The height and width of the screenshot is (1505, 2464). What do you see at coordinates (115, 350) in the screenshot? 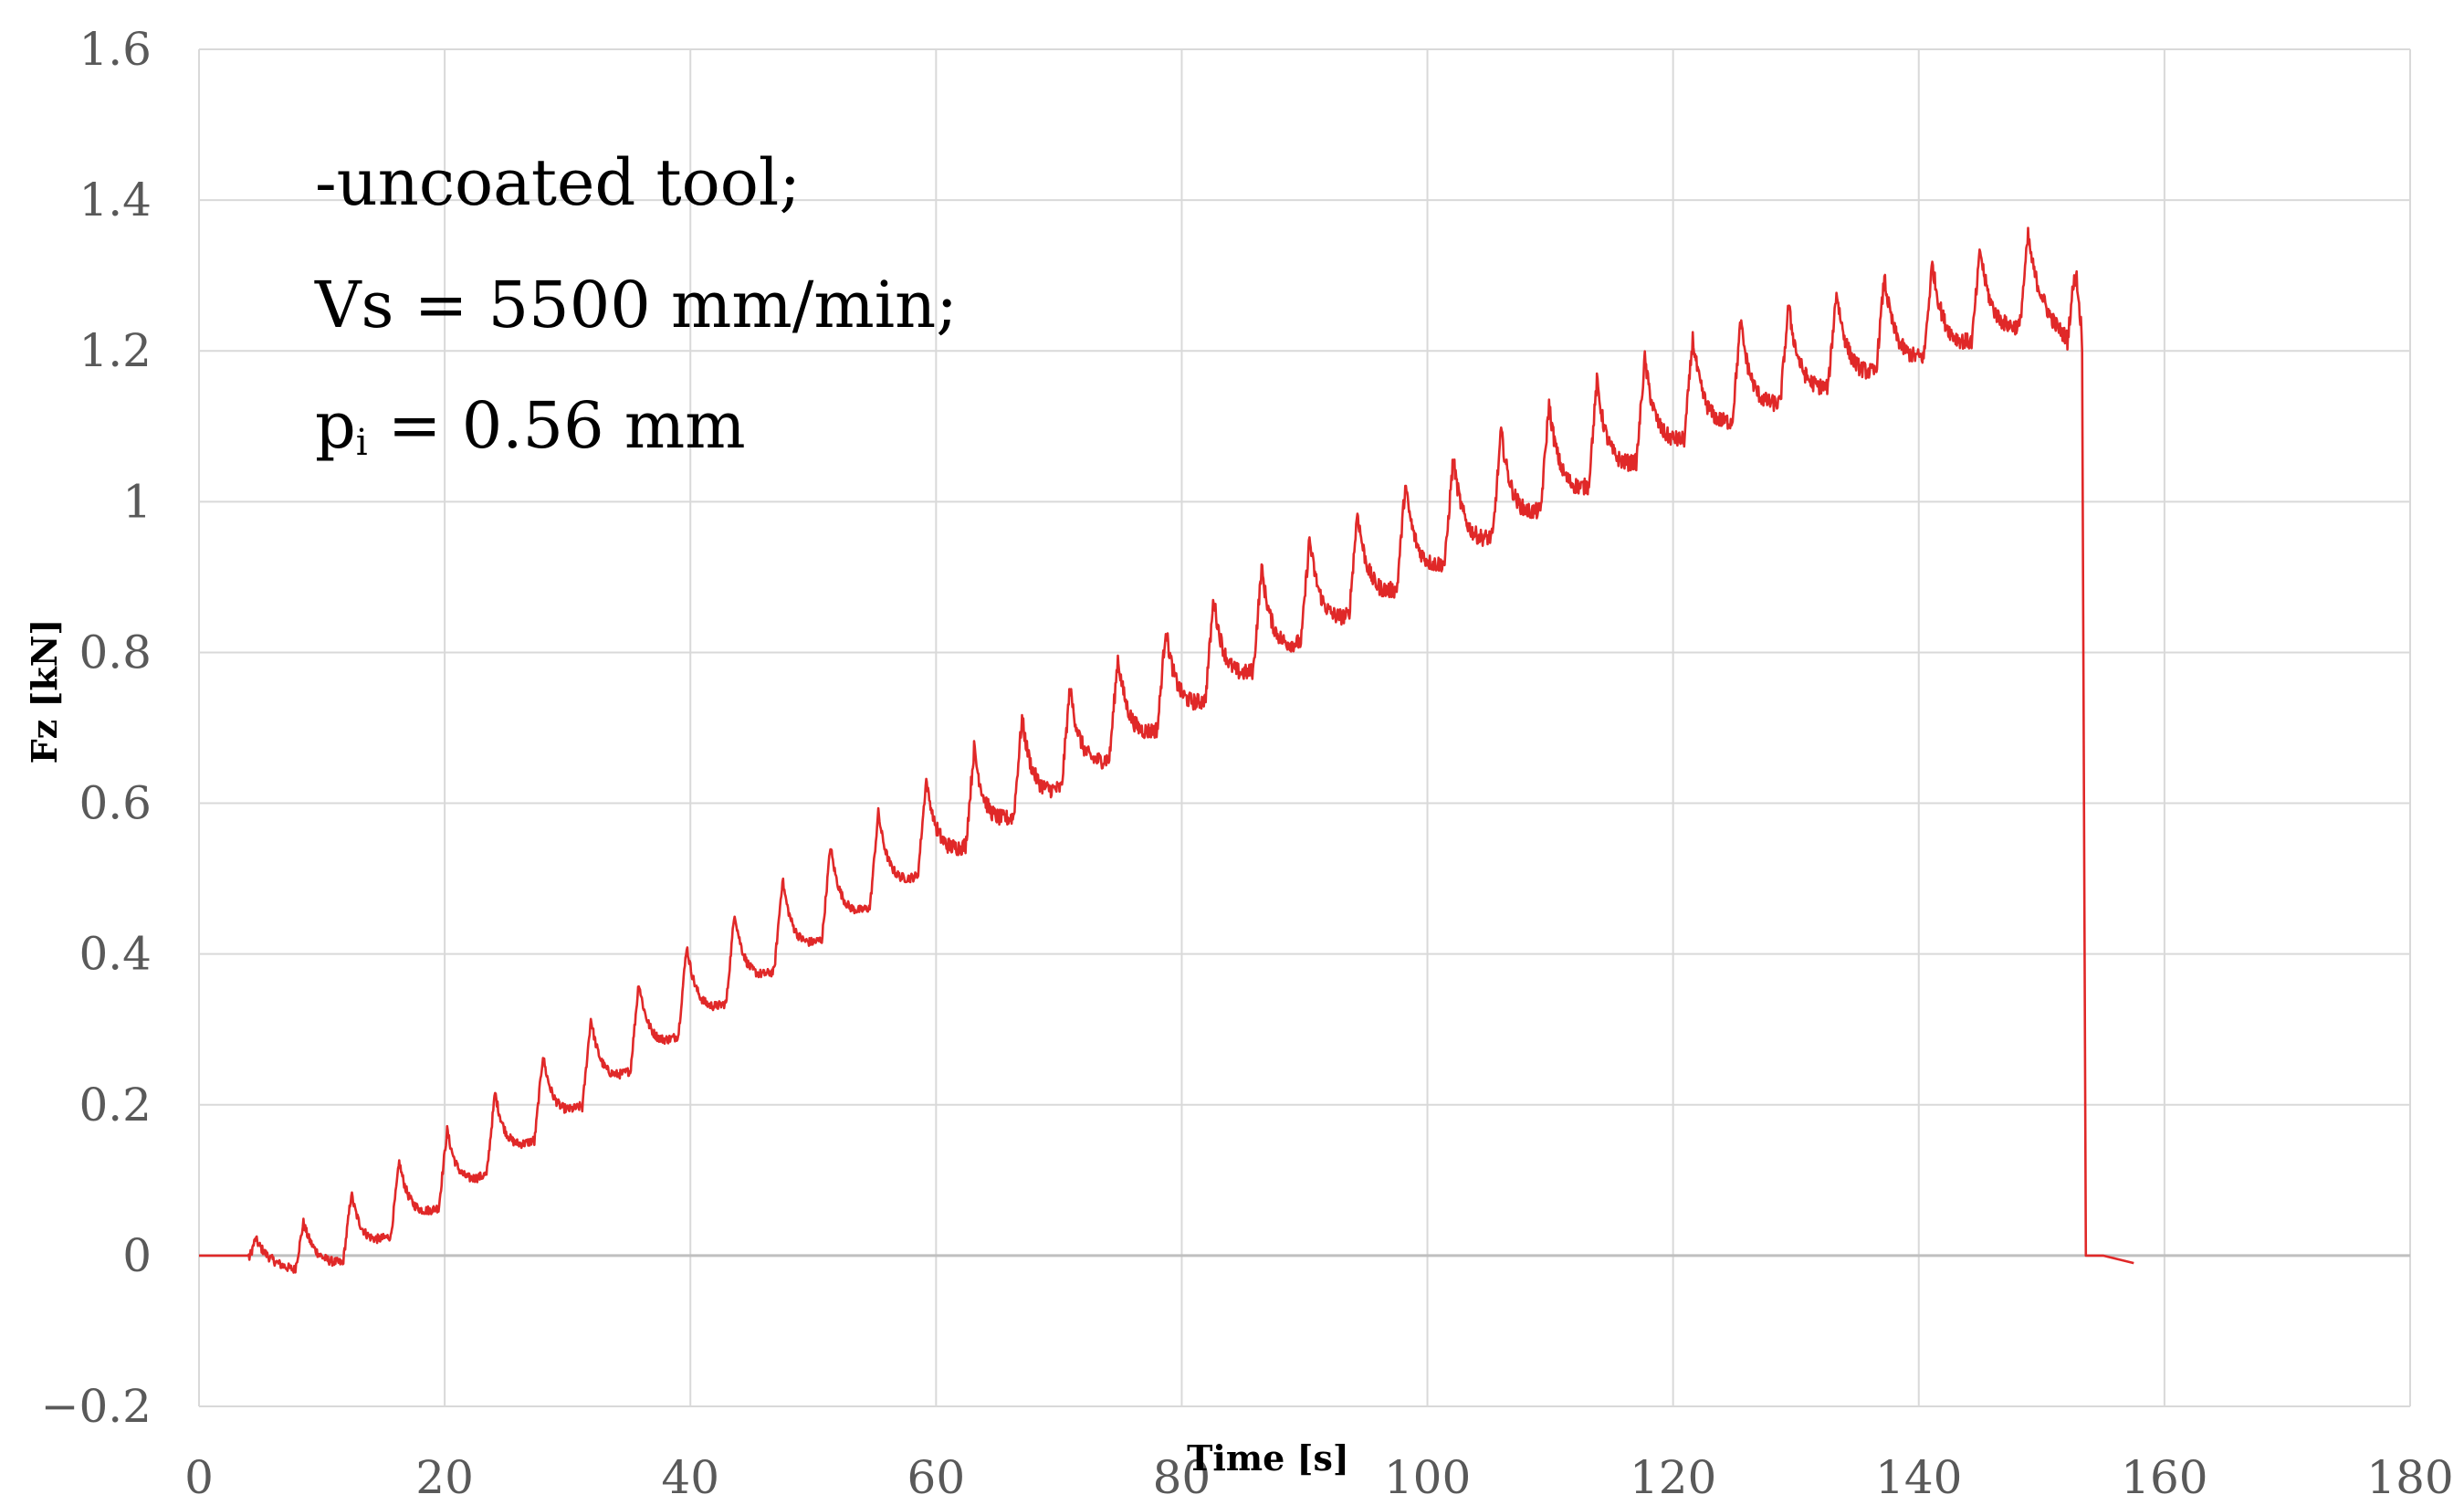
I see `y-tick-label: 1.2` at bounding box center [115, 350].